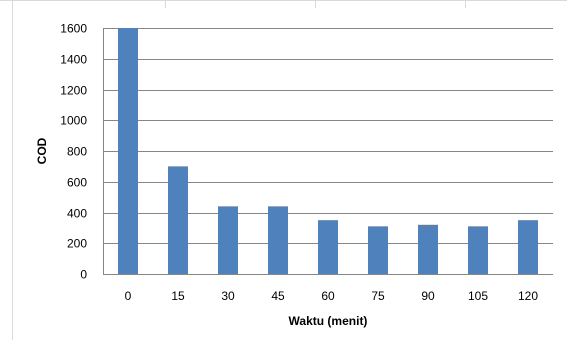 Image resolution: width=567 pixels, height=340 pixels. Describe the element at coordinates (283, 0) in the screenshot. I see `sheet-top-divider` at that location.